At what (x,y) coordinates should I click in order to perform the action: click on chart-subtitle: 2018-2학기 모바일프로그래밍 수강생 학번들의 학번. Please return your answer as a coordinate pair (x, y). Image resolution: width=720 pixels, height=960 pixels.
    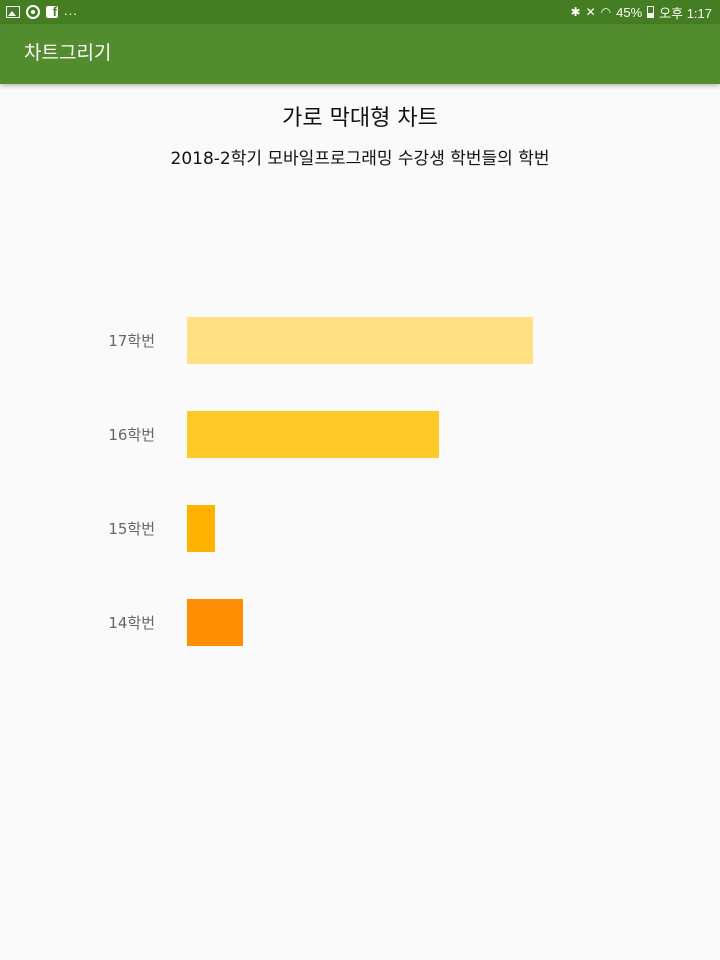
    Looking at the image, I should click on (360, 156).